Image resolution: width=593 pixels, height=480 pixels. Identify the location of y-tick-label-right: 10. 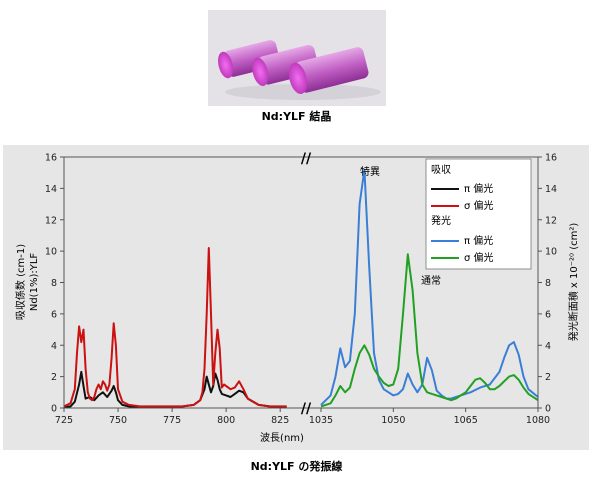
(551, 252).